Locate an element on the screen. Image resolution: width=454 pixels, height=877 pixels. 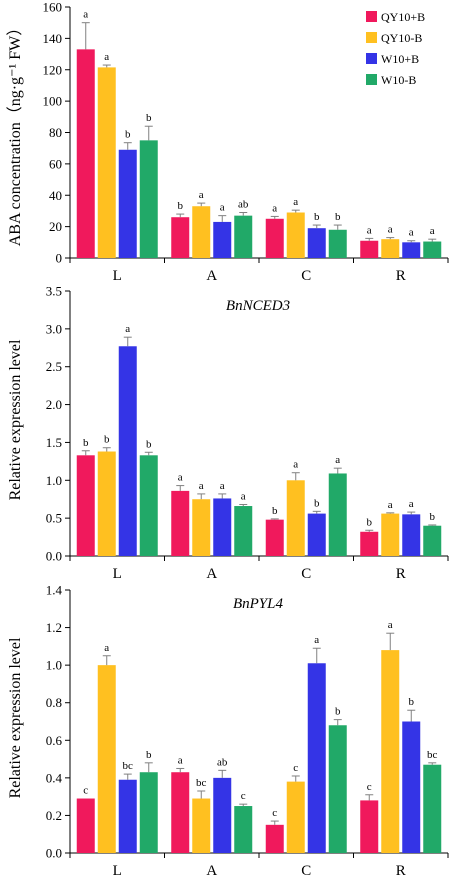
legend: QY10+B QY10-B W10+B W10-B is located at coordinates (395, 48).